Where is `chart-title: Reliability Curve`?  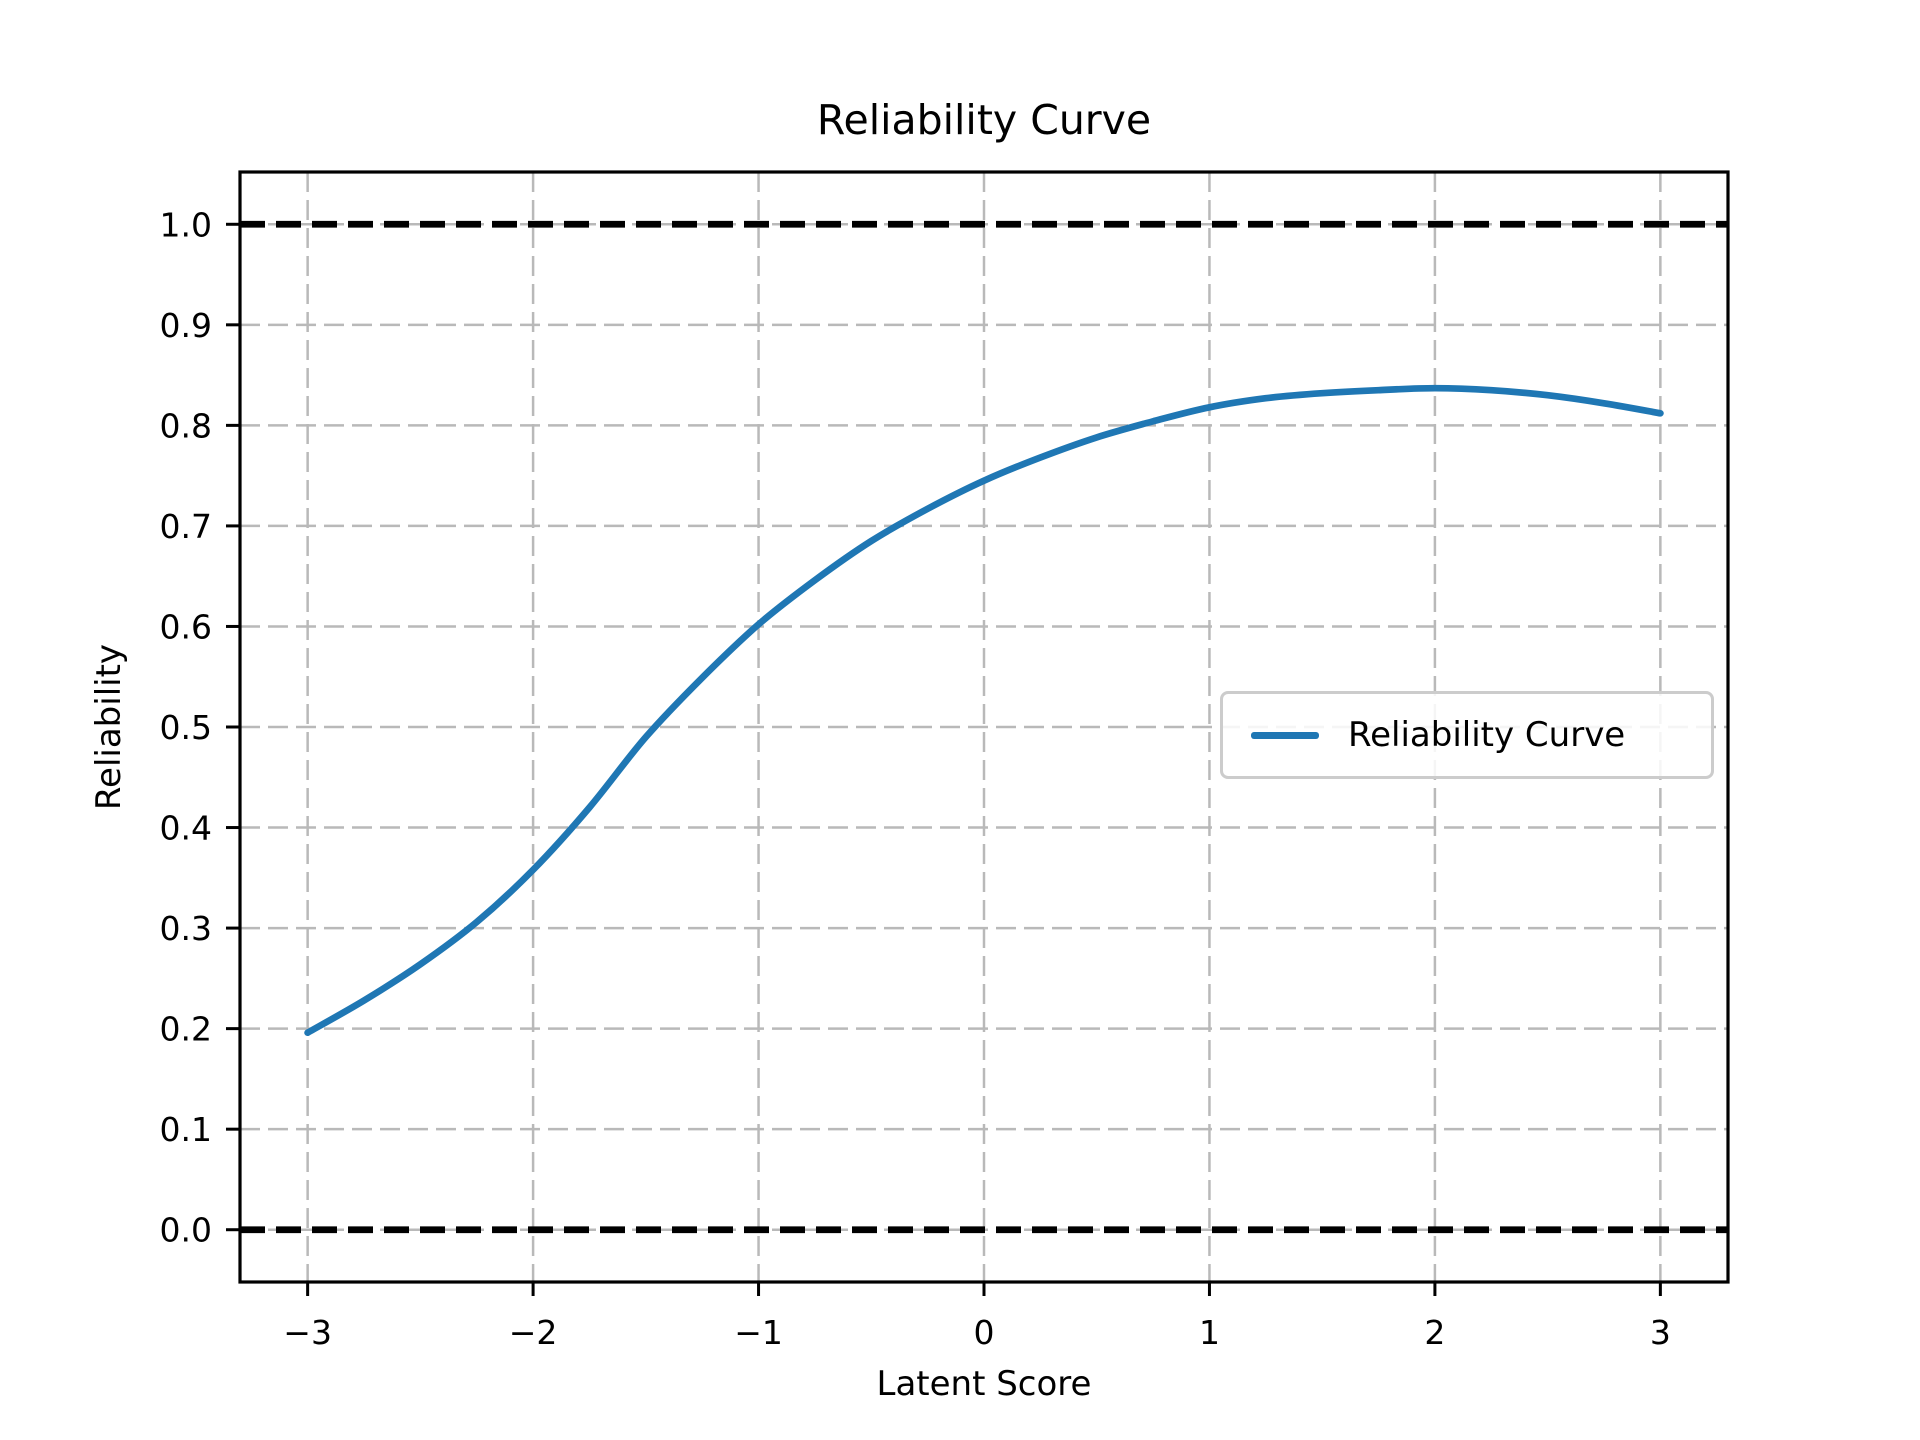
chart-title: Reliability Curve is located at coordinates (984, 120).